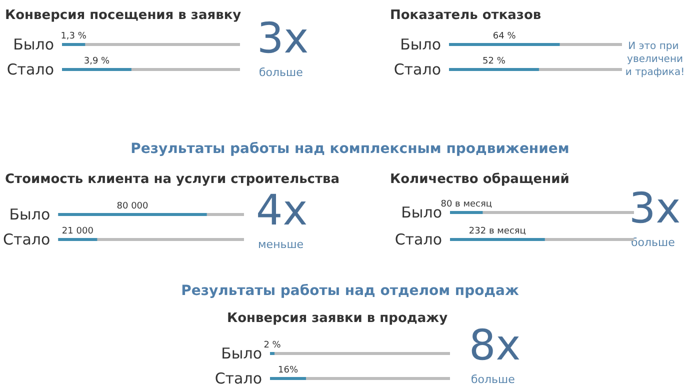  I want to click on data-label: 3,9 %, so click(97, 61).